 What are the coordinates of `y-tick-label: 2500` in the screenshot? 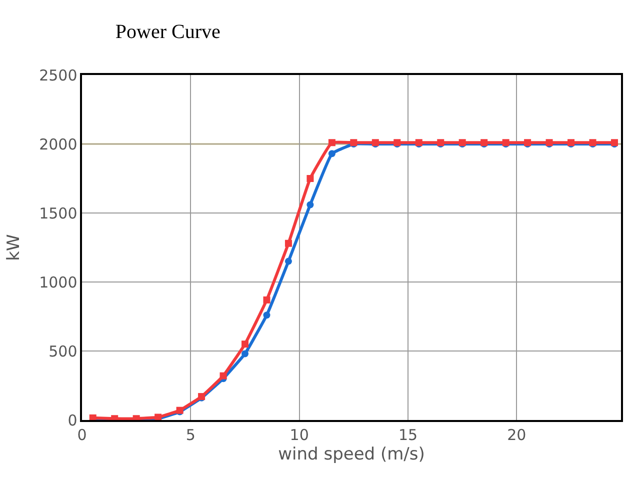 It's located at (58, 75).